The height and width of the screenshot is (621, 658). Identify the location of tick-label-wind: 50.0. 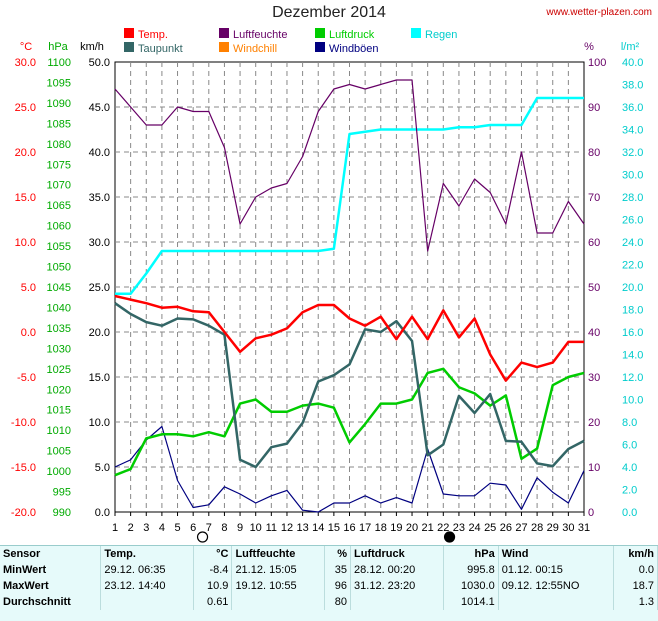
(99, 63).